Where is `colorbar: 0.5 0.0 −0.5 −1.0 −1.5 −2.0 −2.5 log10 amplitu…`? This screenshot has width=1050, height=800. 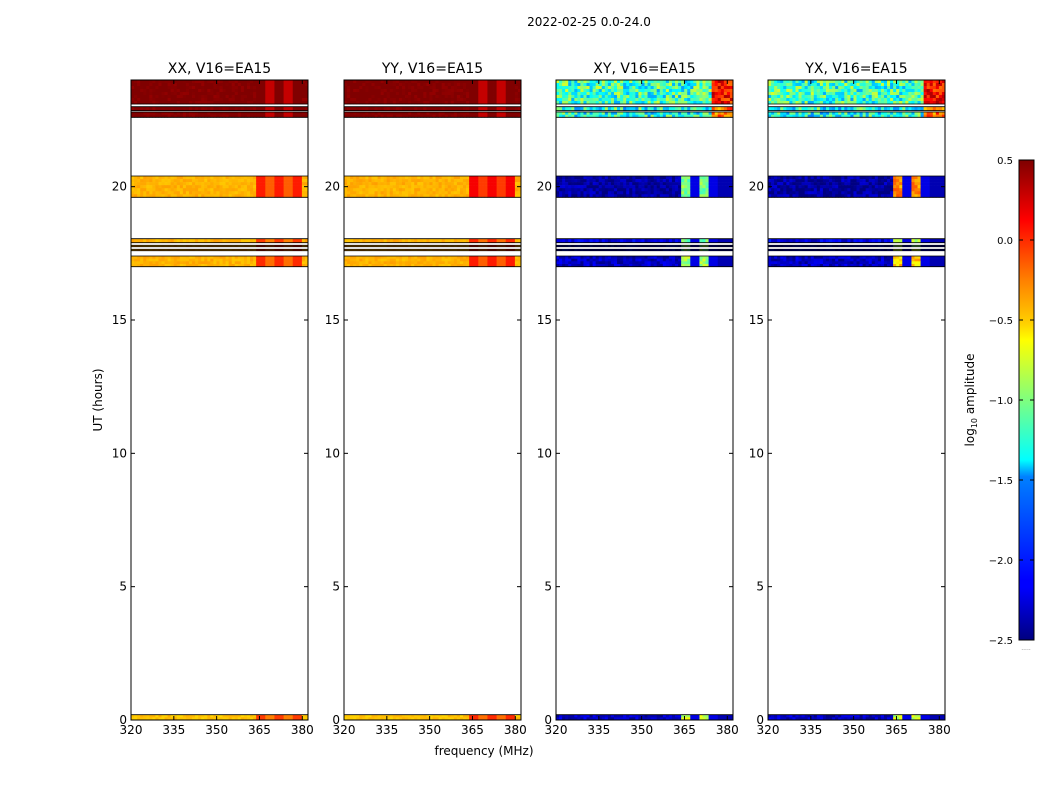
colorbar: 0.5 0.0 −0.5 −1.0 −1.5 −2.0 −2.5 log10 amplitu… is located at coordinates (999, 404).